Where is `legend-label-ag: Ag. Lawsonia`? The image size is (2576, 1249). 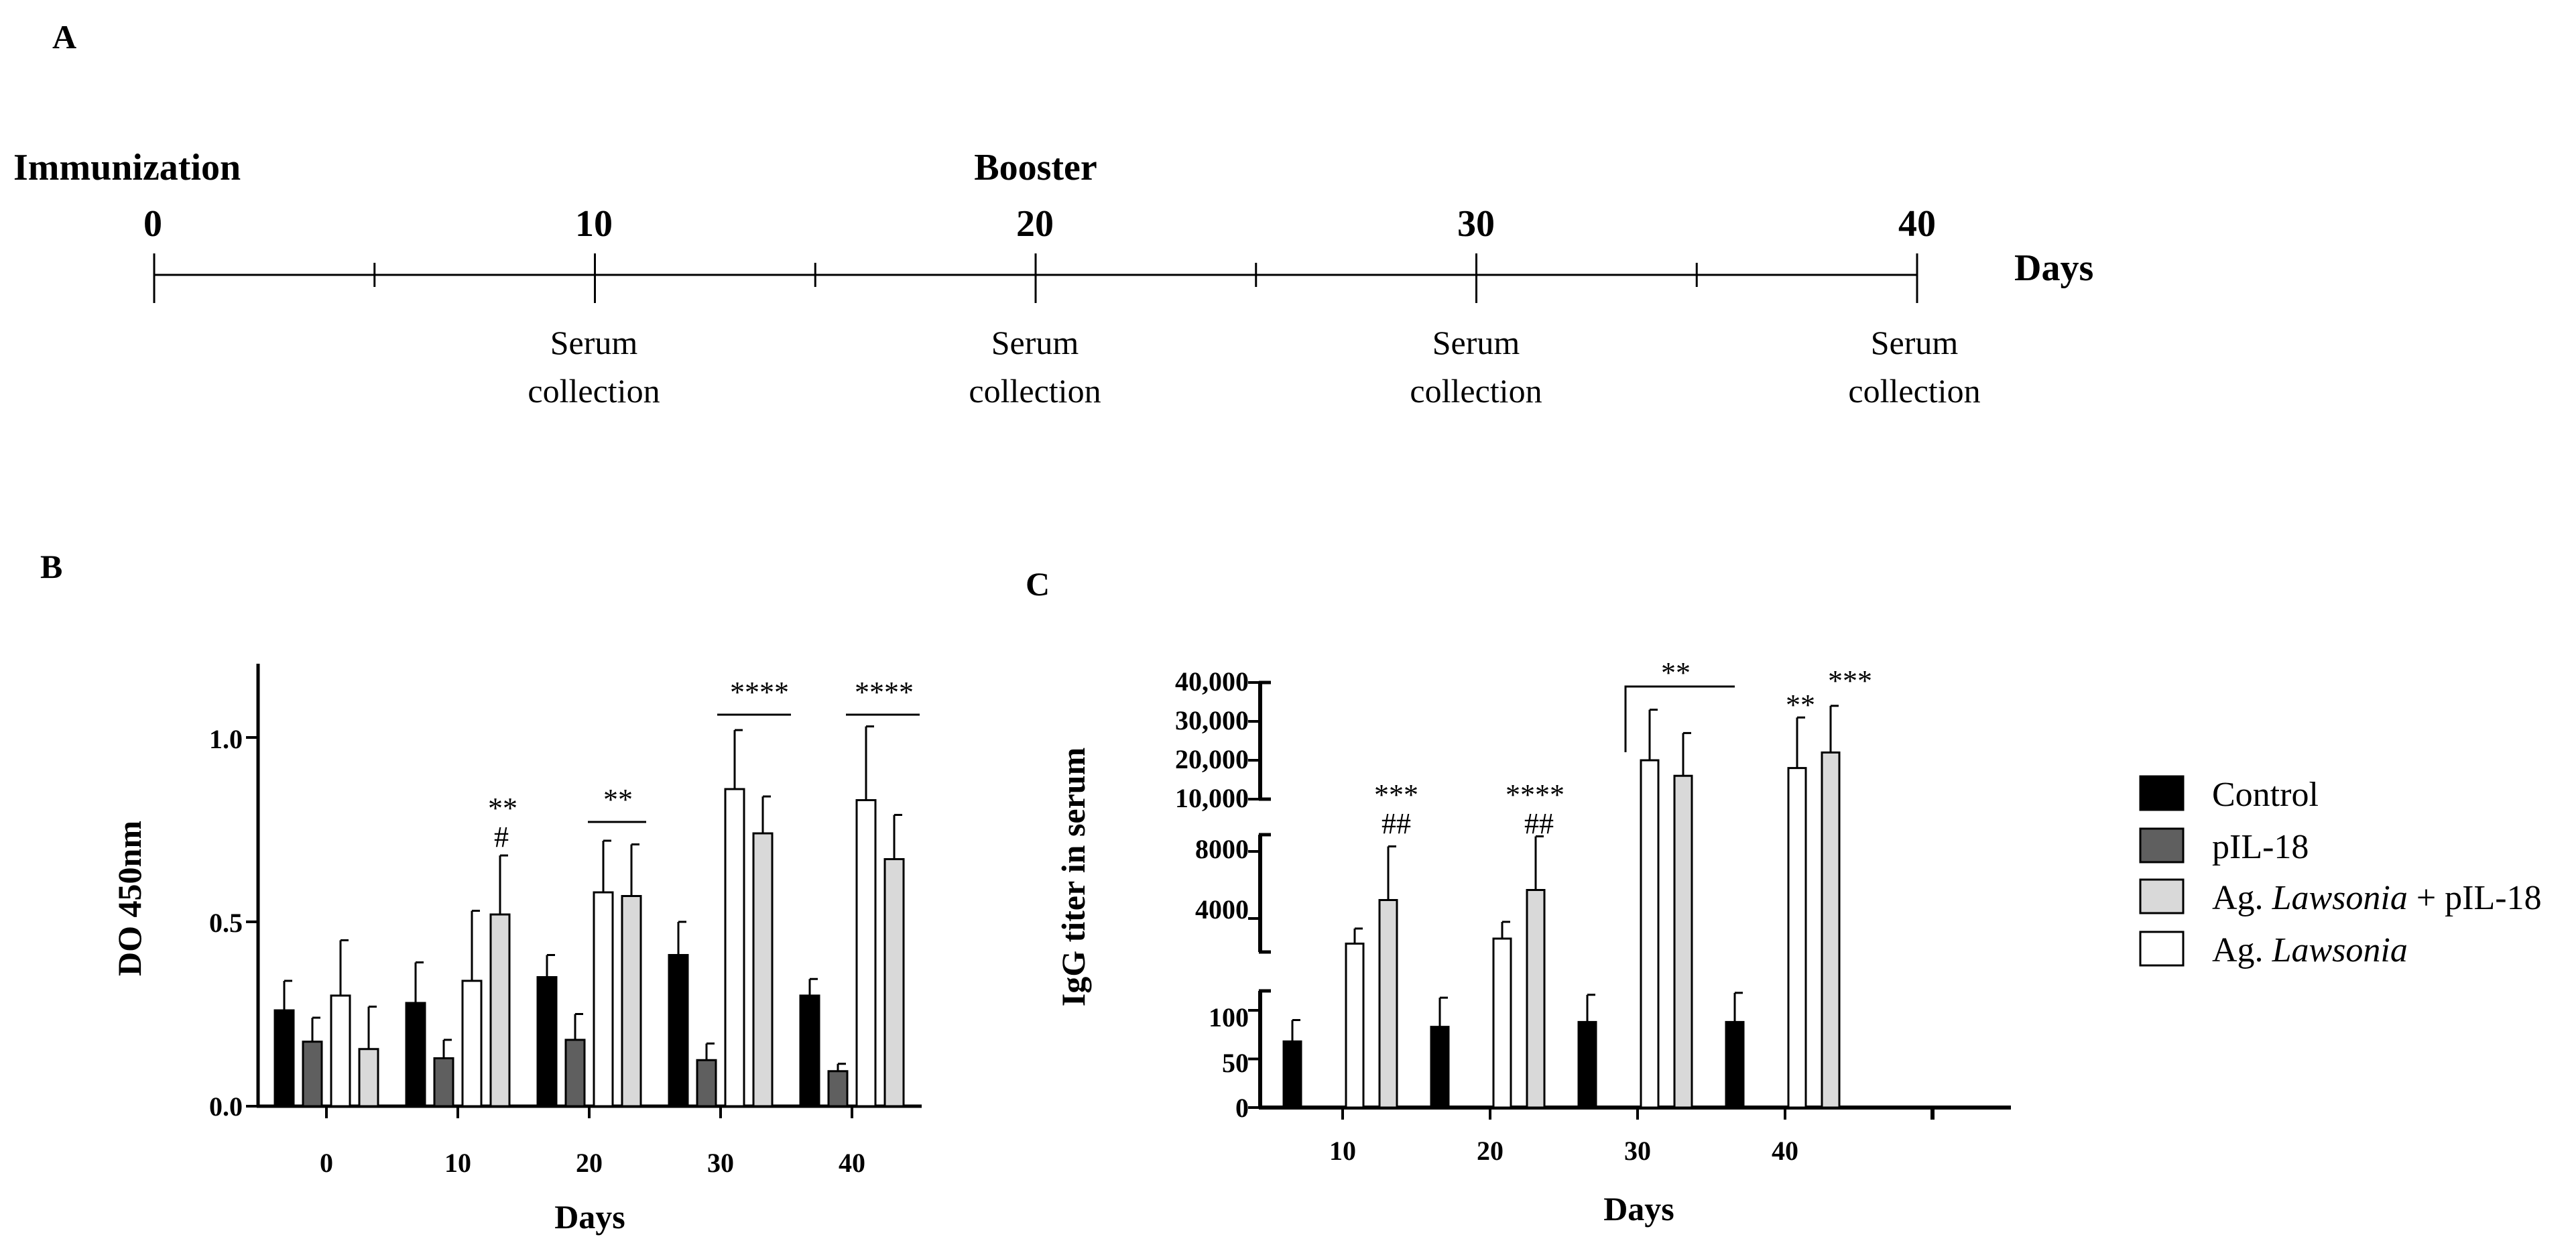
legend-label-ag: Ag. Lawsonia is located at coordinates (2310, 950).